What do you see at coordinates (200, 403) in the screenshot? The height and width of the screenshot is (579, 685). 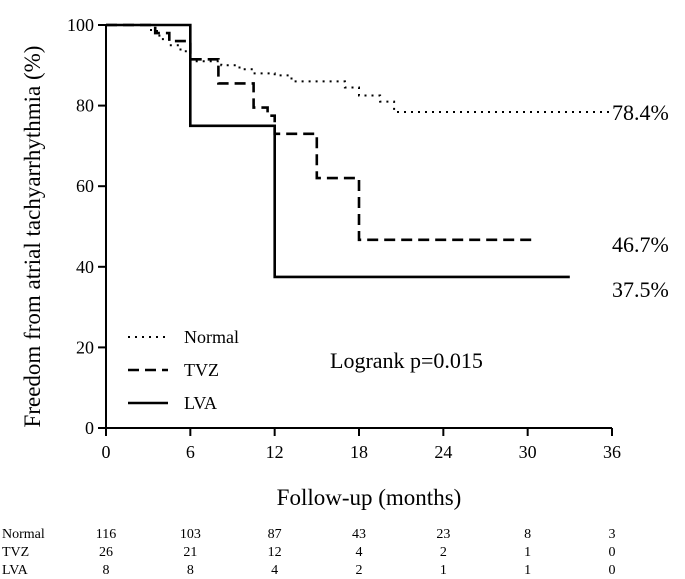 I see `legend-label-lva: LVA` at bounding box center [200, 403].